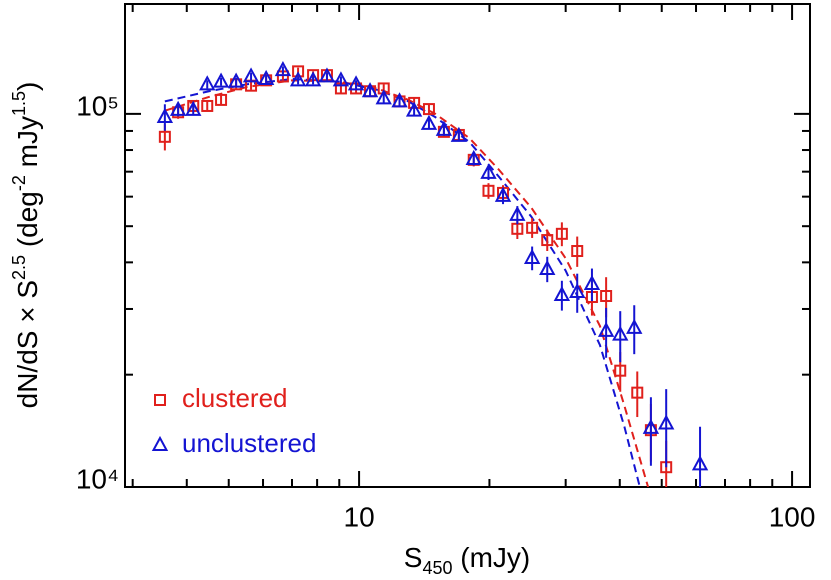  Describe the element at coordinates (27, 86) in the screenshot. I see `y-label-part: )` at that location.